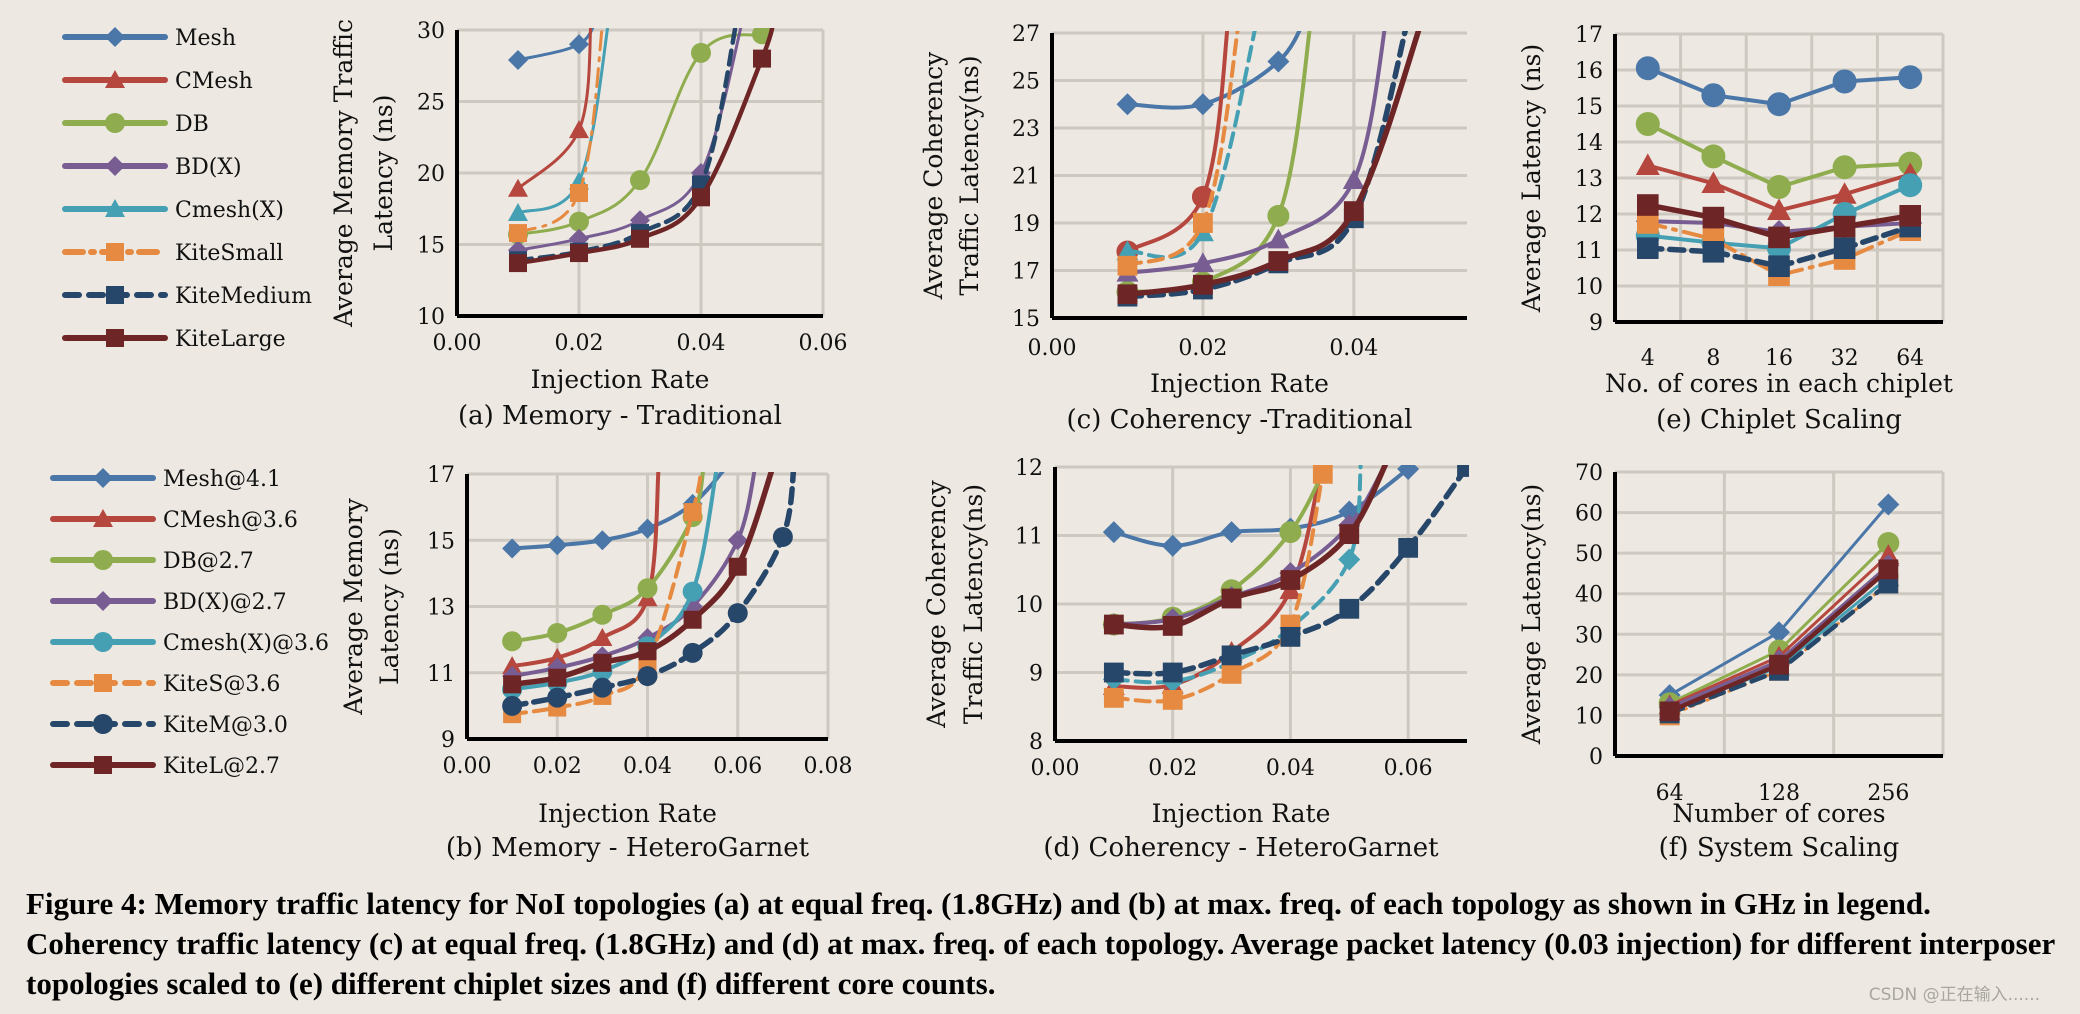 The width and height of the screenshot is (2080, 1014). Describe the element at coordinates (208, 561) in the screenshot. I see `legend-label: DB@2.7` at that location.